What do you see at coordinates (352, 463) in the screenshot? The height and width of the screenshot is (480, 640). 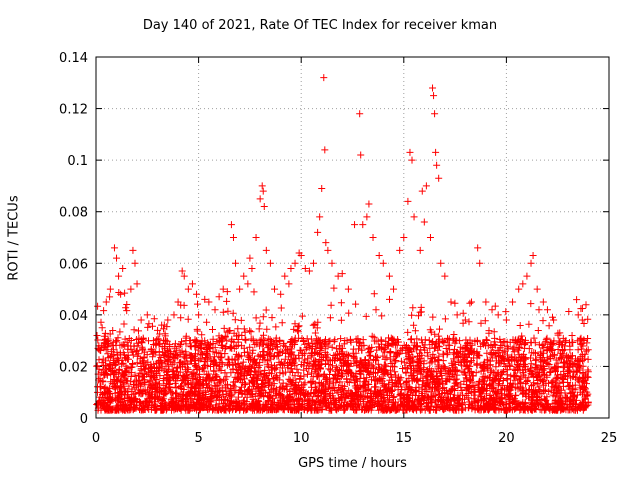 I see `x-axis-label: GPS time / hours` at bounding box center [352, 463].